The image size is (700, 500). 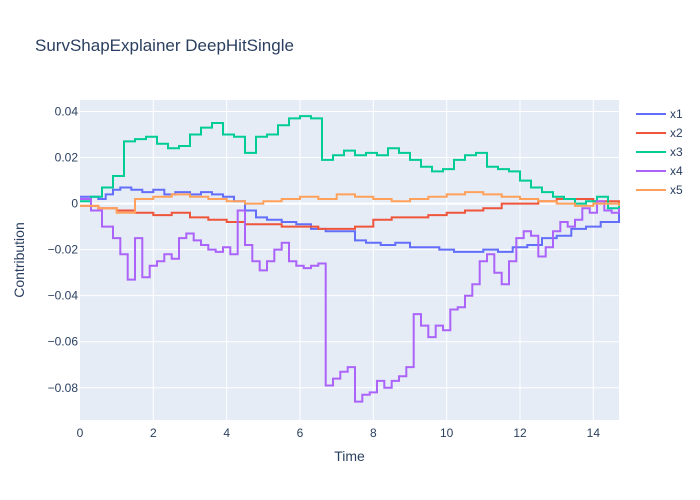 I want to click on legend-item-x3: x3, so click(x=659, y=152).